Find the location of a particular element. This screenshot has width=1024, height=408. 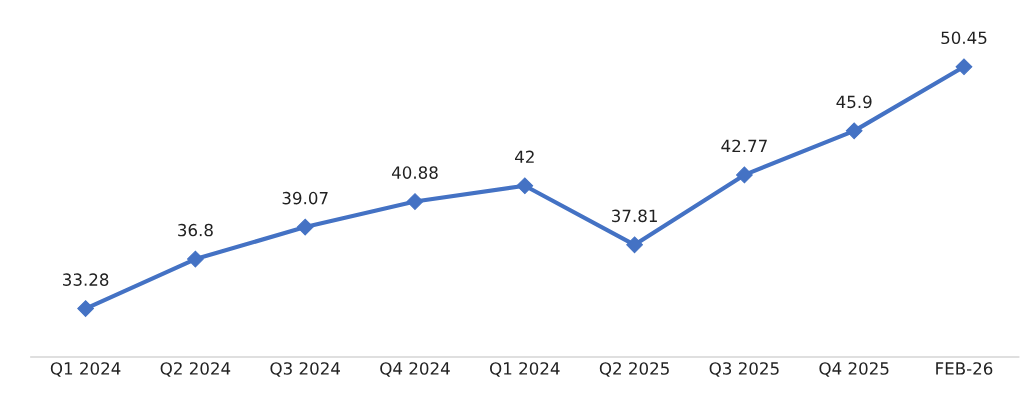

x-tick-label: Q4 2024 is located at coordinates (415, 369).